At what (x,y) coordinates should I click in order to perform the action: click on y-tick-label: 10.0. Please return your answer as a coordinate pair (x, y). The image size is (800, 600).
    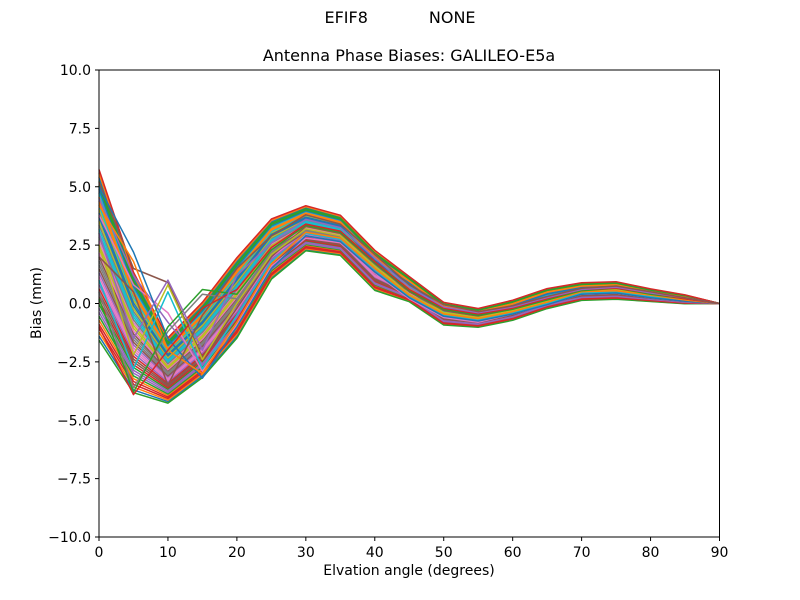
    Looking at the image, I should click on (75, 71).